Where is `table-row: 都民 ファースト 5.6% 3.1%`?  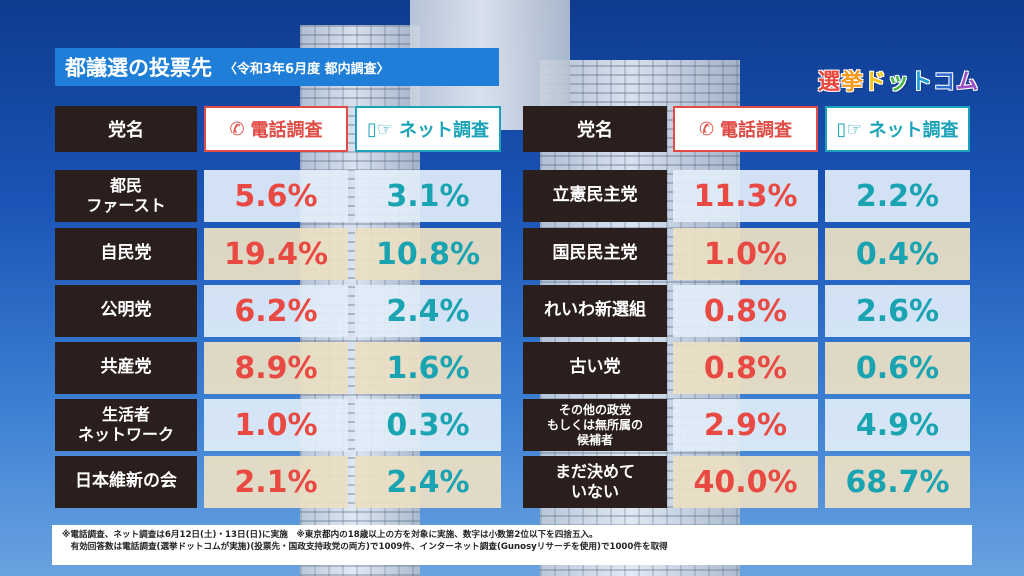 table-row: 都民 ファースト 5.6% 3.1% is located at coordinates (512, 196).